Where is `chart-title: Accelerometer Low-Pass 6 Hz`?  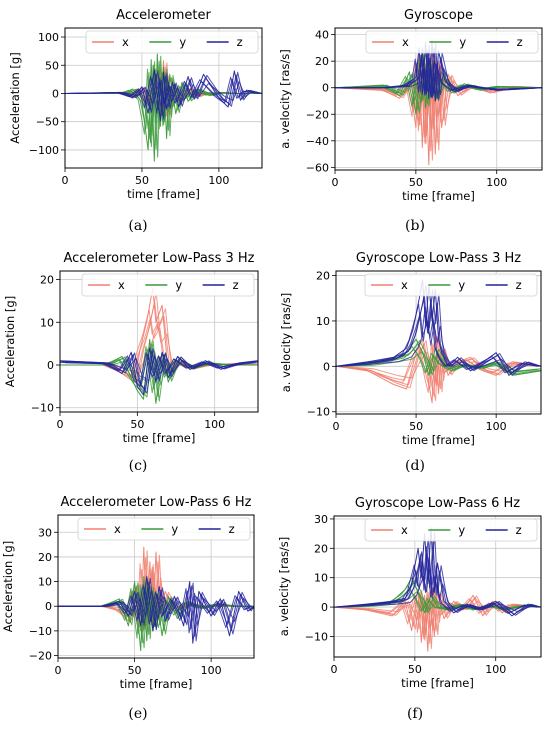
chart-title: Accelerometer Low-Pass 6 Hz is located at coordinates (155, 502).